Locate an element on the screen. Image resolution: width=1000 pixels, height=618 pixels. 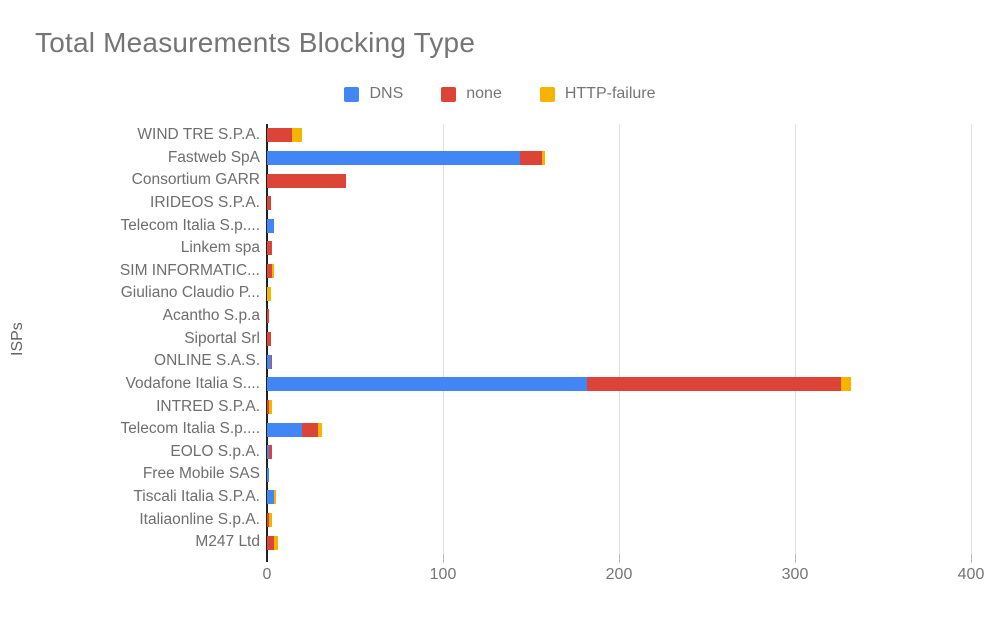
x-axis-tick-label: 300 is located at coordinates (795, 574).